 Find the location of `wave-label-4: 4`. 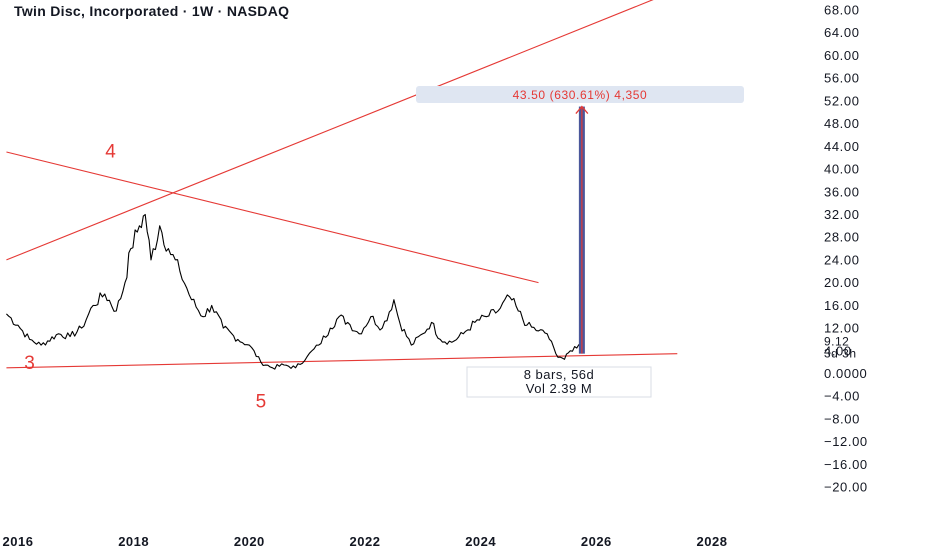

wave-label-4: 4 is located at coordinates (110, 152).